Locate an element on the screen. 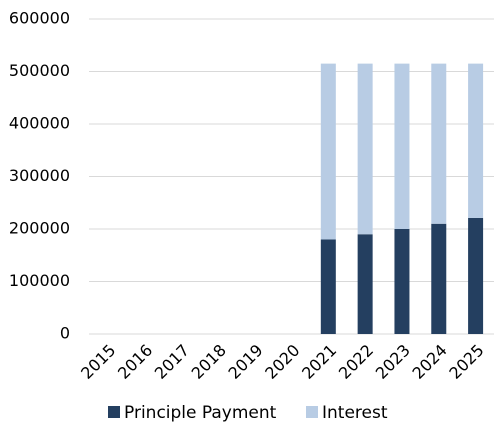  y-tick-label: 300000 is located at coordinates (39, 175).